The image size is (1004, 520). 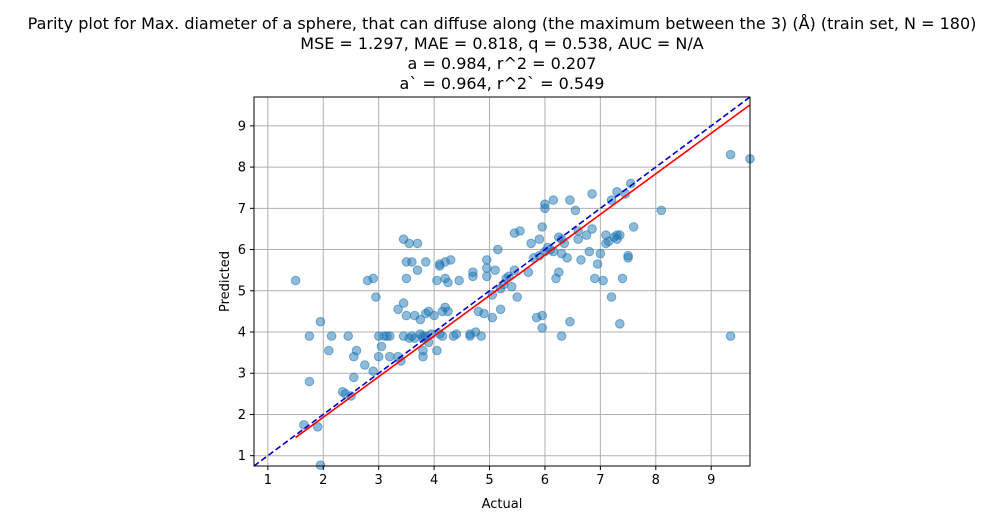 I want to click on x-tick-label: 8, so click(x=656, y=480).